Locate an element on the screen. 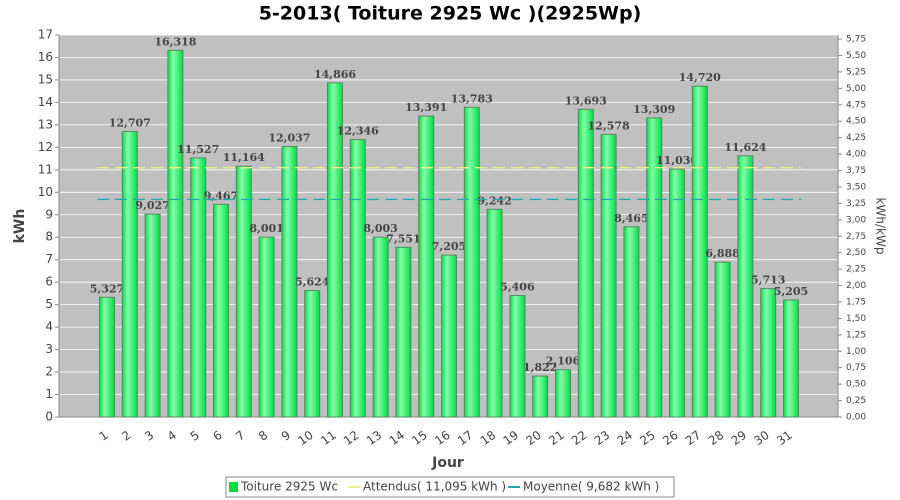 Image resolution: width=900 pixels, height=500 pixels. y2-tick-label: 2,00 is located at coordinates (856, 286).